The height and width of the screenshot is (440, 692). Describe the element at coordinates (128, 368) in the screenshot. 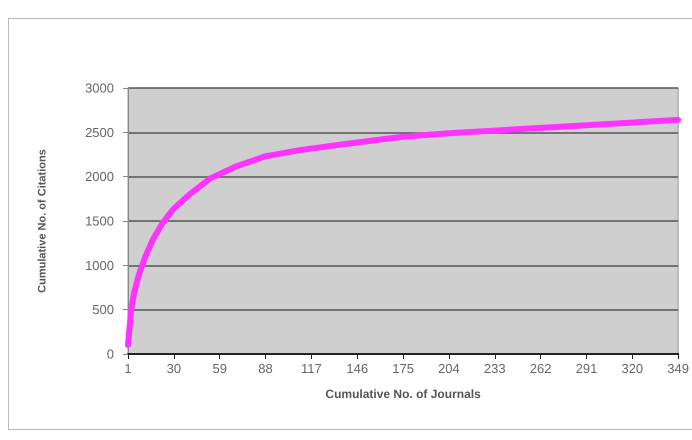

I see `x-tick-label: 1` at that location.